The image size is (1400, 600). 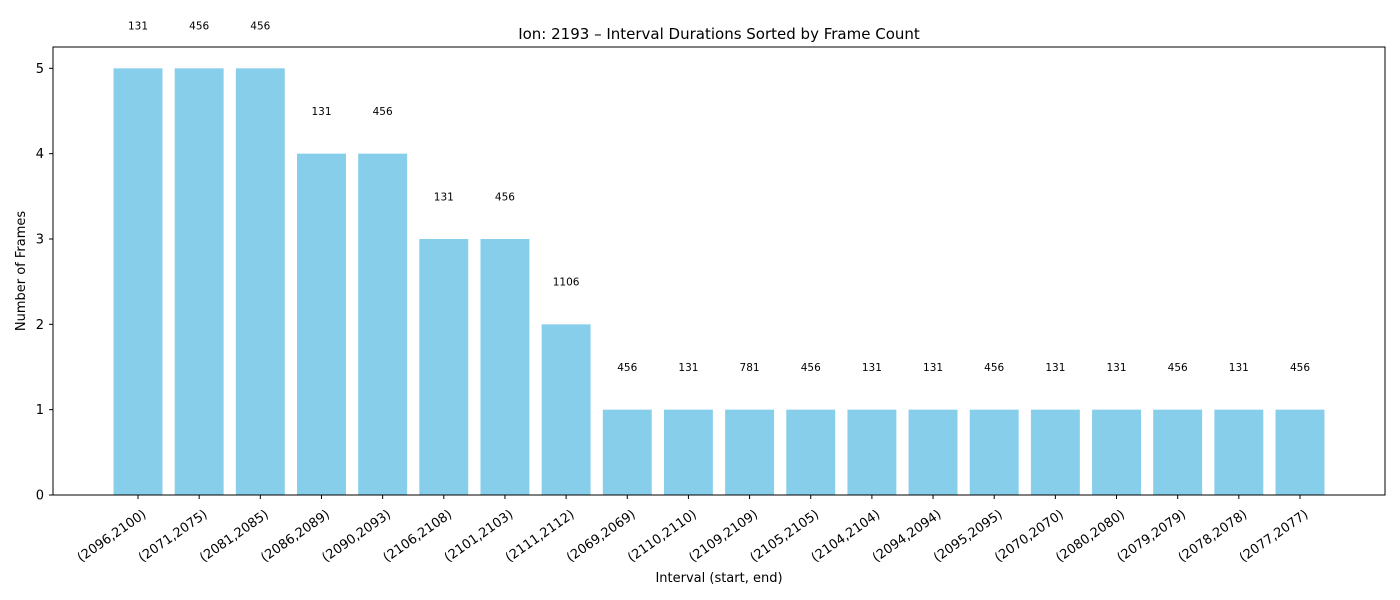 I want to click on bar-annotation: 781, so click(x=750, y=368).